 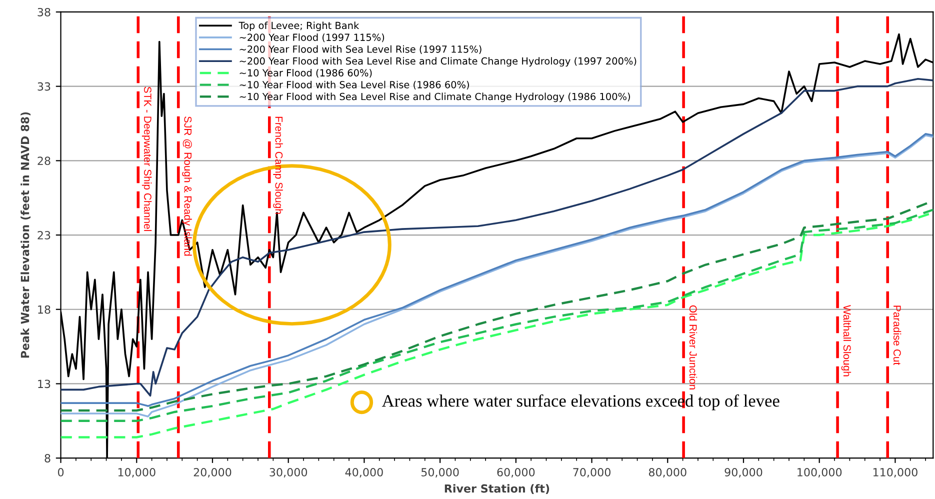 I want to click on ref-line-label: STK - Deepwater Ship Channel, so click(x=147, y=158).